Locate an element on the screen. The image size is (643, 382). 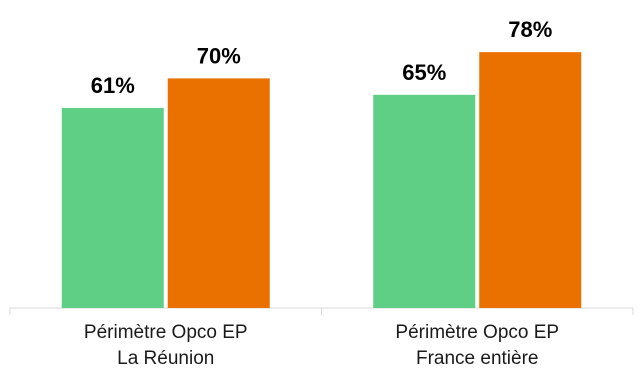
category-label-1-line-1: Périmètre Opco EP is located at coordinates (166, 332).